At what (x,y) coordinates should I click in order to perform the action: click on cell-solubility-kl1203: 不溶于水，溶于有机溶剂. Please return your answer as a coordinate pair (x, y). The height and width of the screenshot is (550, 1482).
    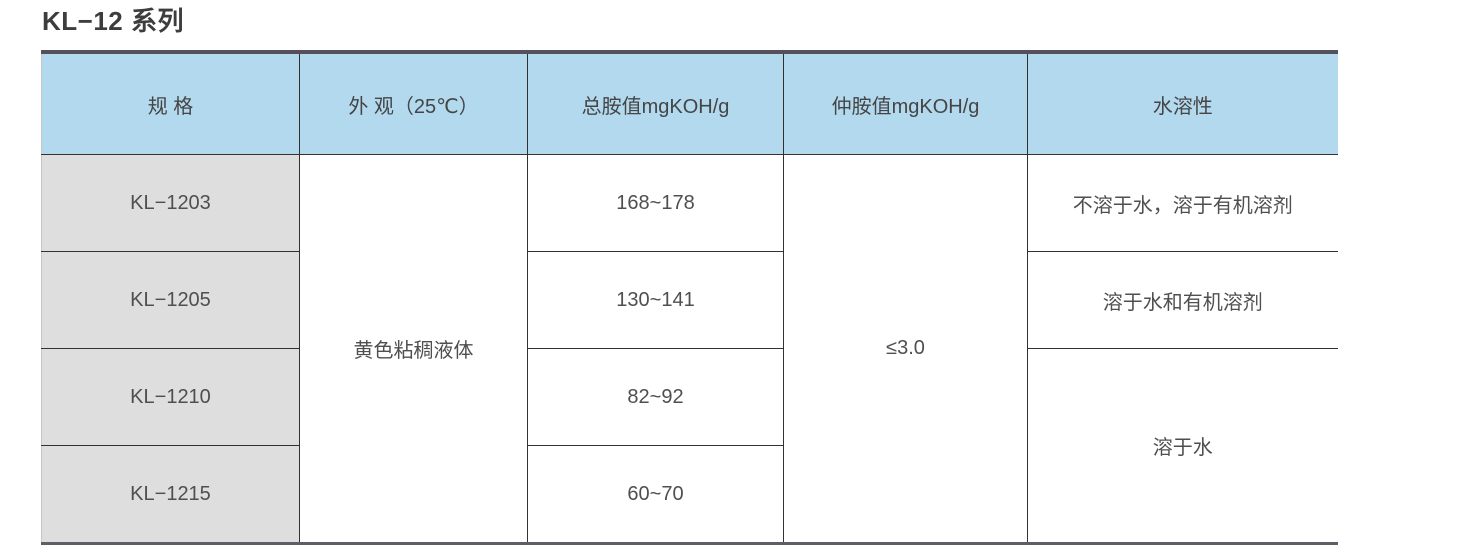
    Looking at the image, I should click on (1182, 203).